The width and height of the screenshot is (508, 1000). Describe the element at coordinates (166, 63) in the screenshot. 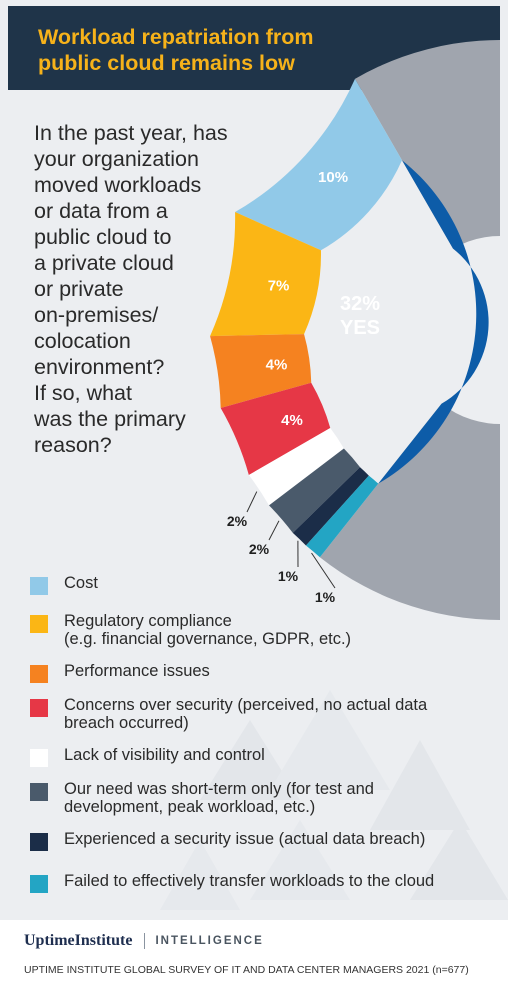

I see `title-line: public cloud remains low` at that location.